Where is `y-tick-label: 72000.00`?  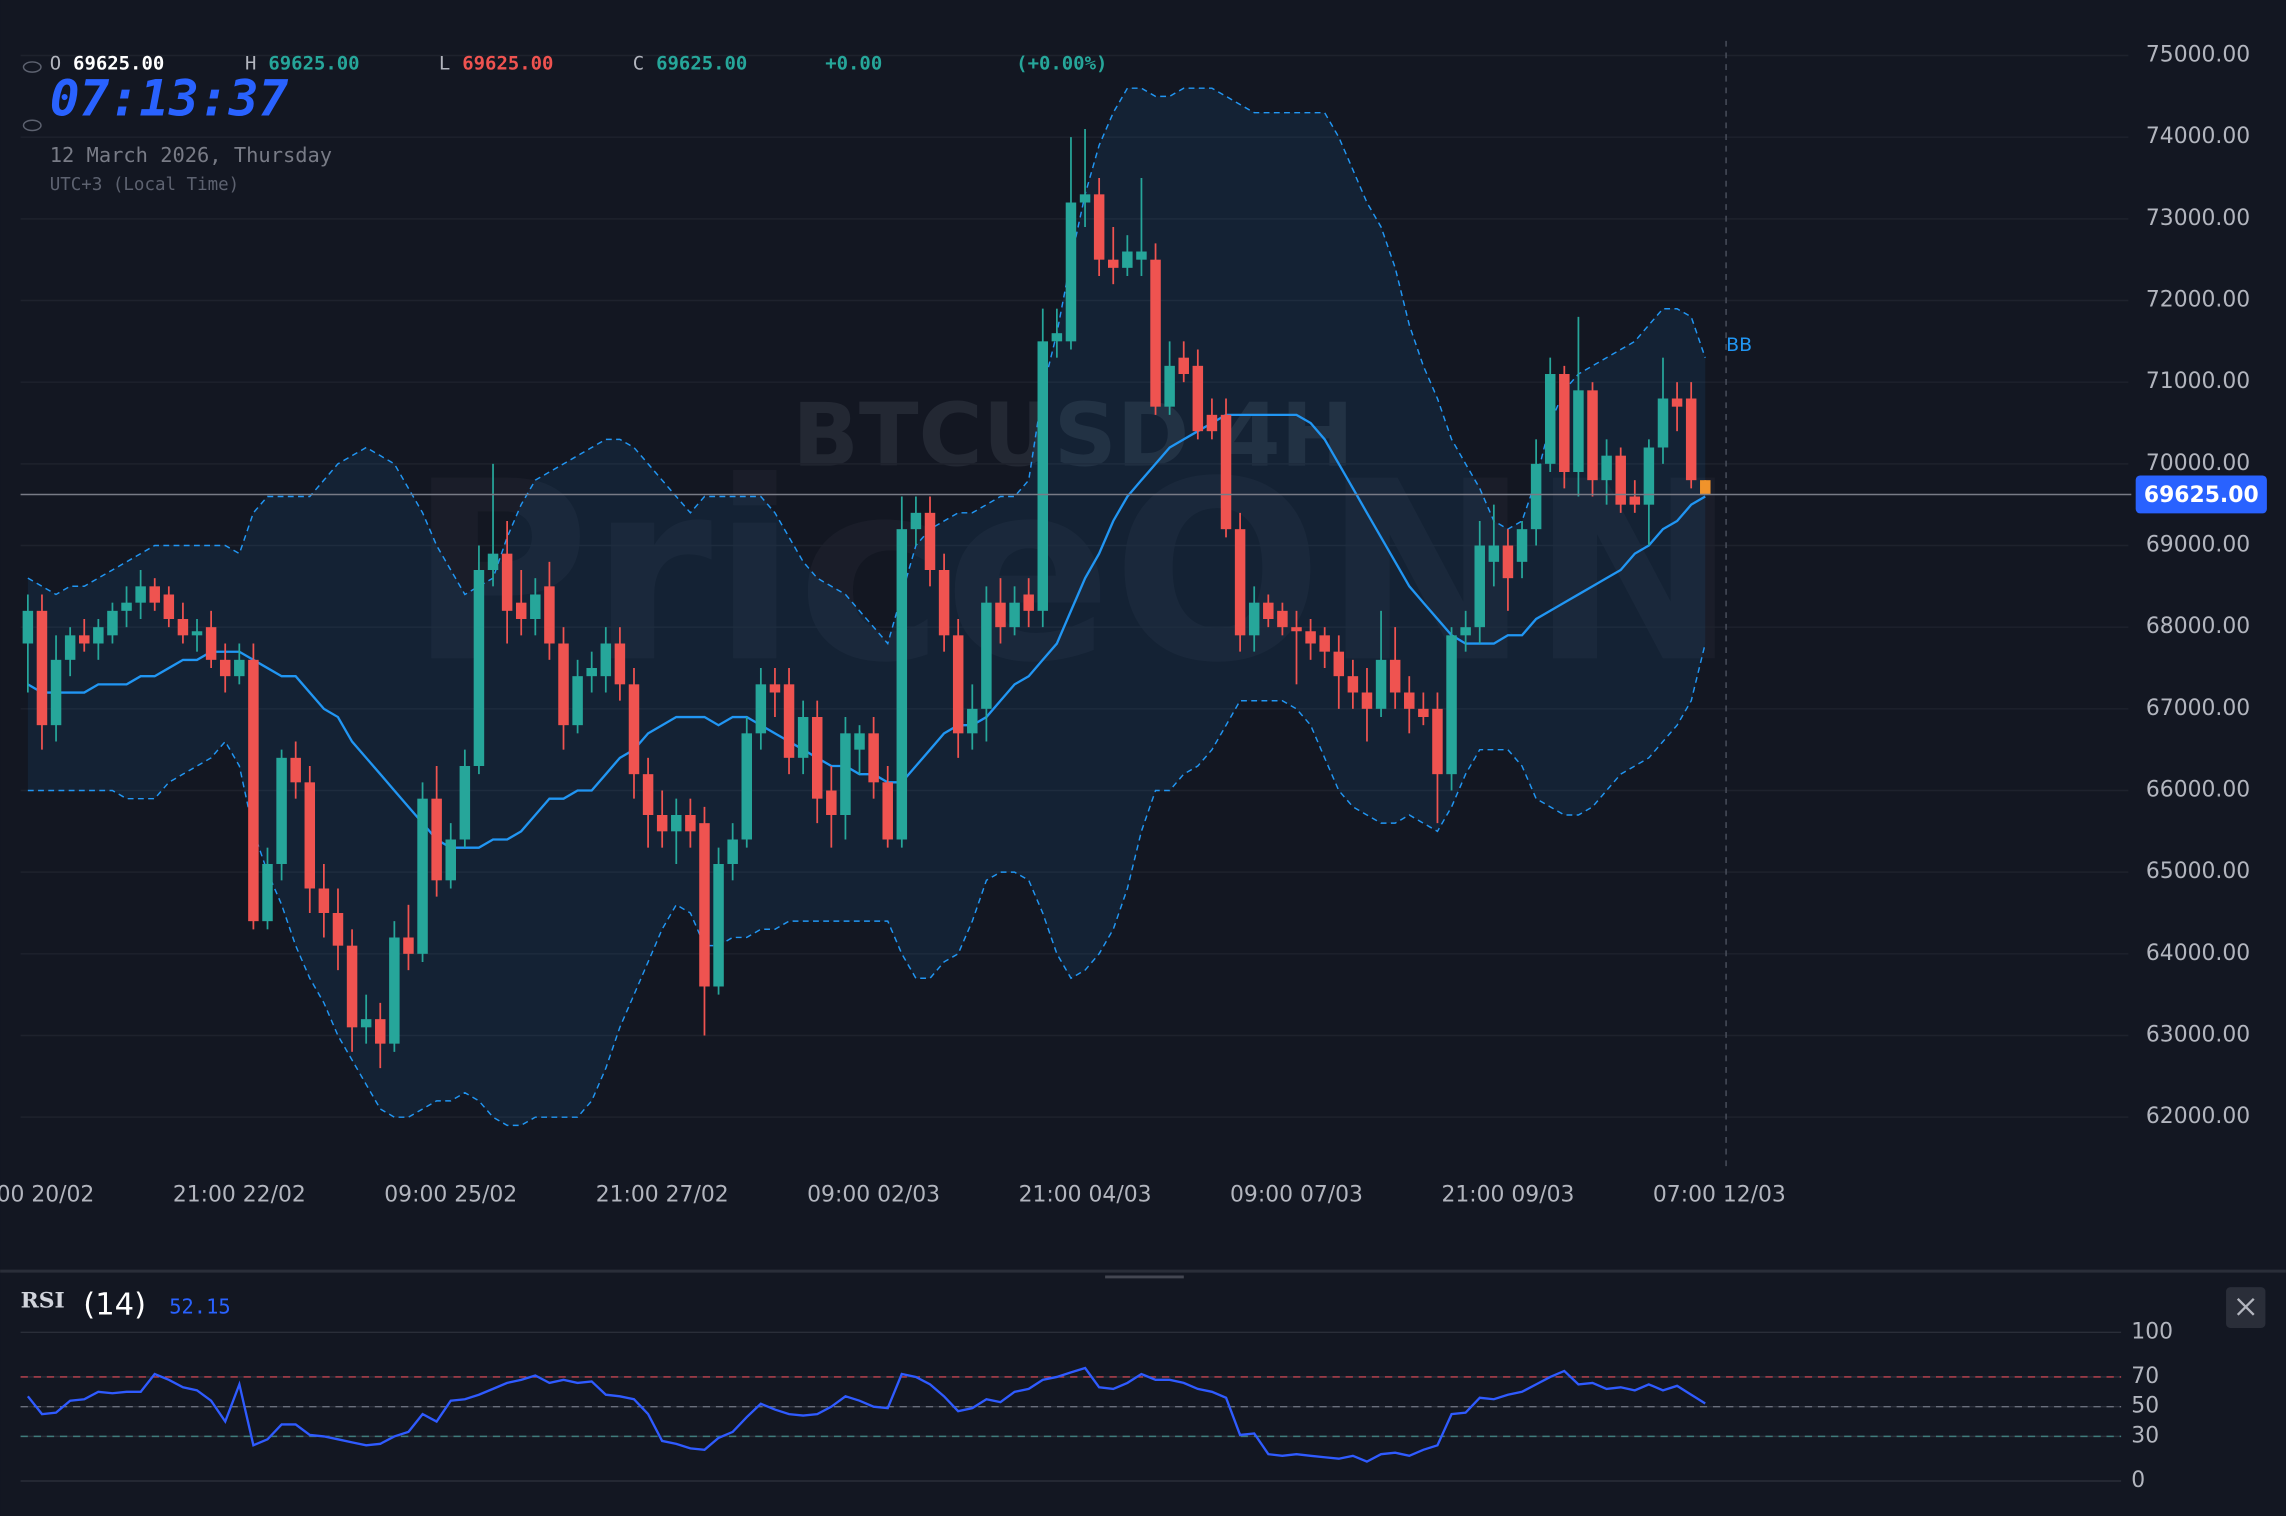 y-tick-label: 72000.00 is located at coordinates (2198, 300).